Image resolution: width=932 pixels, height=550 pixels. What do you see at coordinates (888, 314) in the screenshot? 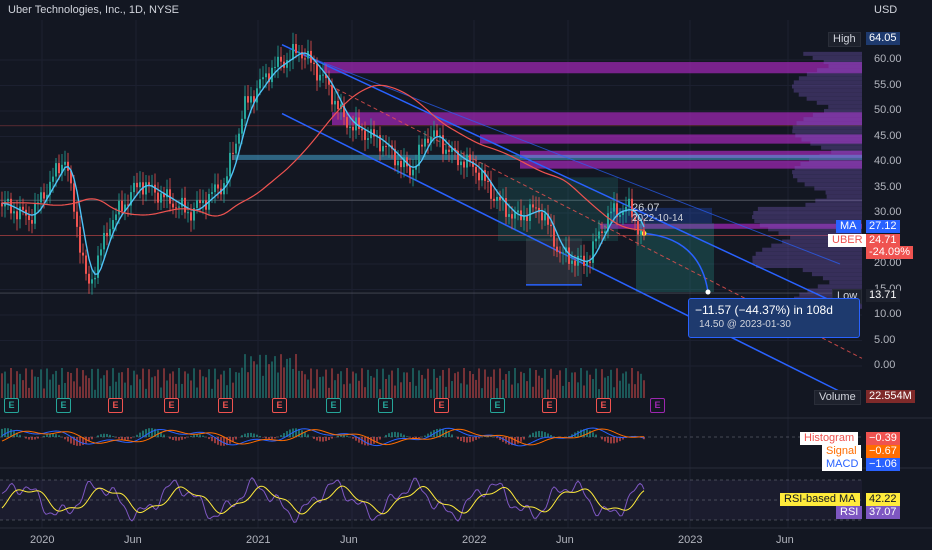
I see `price-tick-label: 10.00` at bounding box center [888, 314].